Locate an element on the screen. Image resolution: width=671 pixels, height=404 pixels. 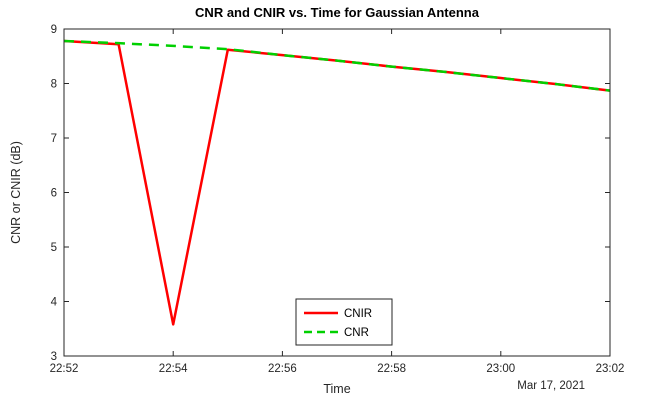
legend: CNIR CNR is located at coordinates (344, 322).